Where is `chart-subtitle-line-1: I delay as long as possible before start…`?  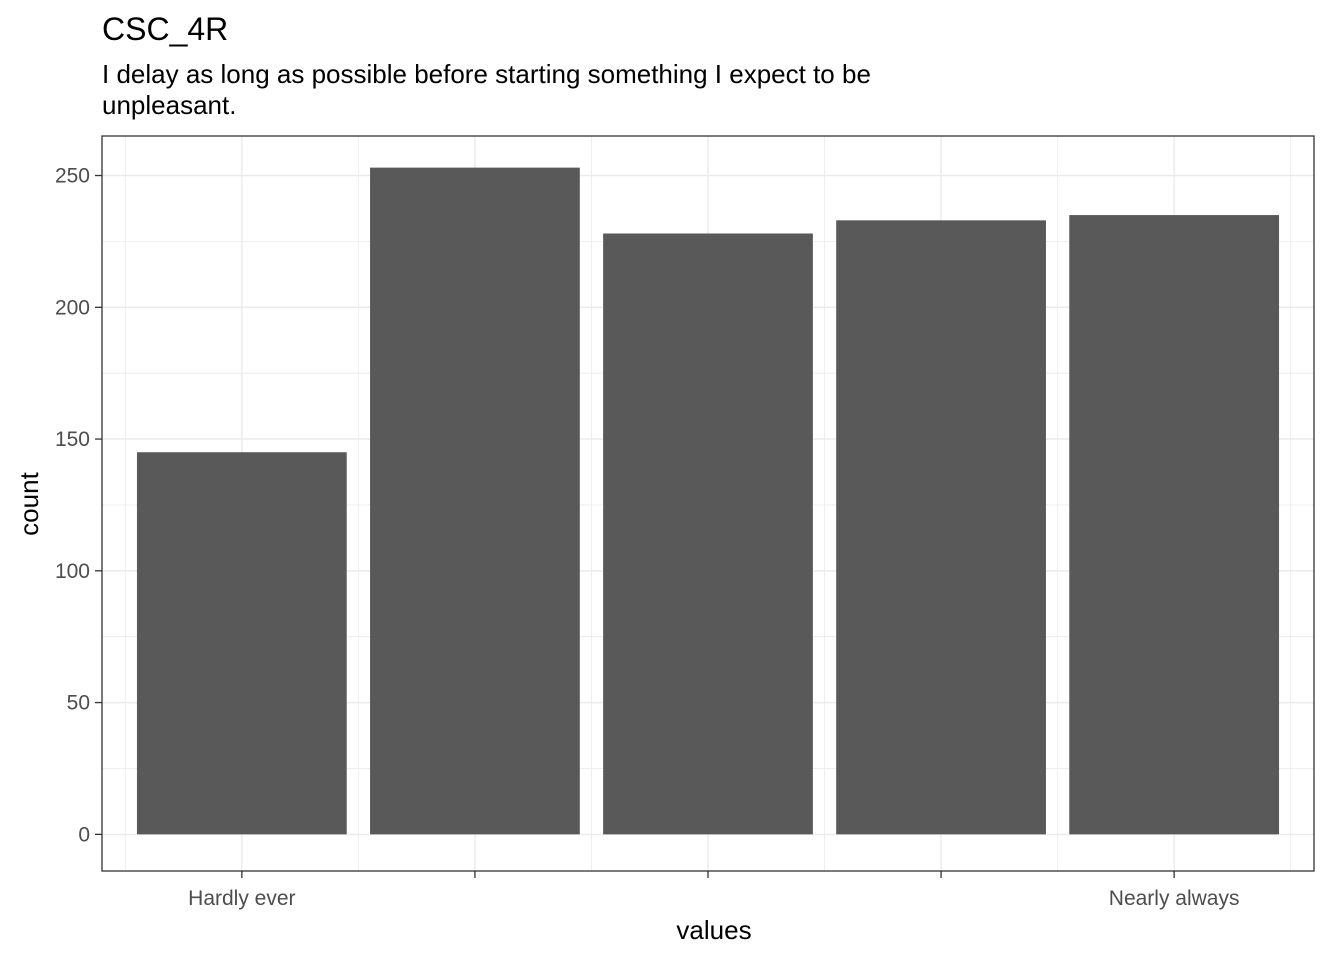
chart-subtitle-line-1: I delay as long as possible before start… is located at coordinates (486, 74).